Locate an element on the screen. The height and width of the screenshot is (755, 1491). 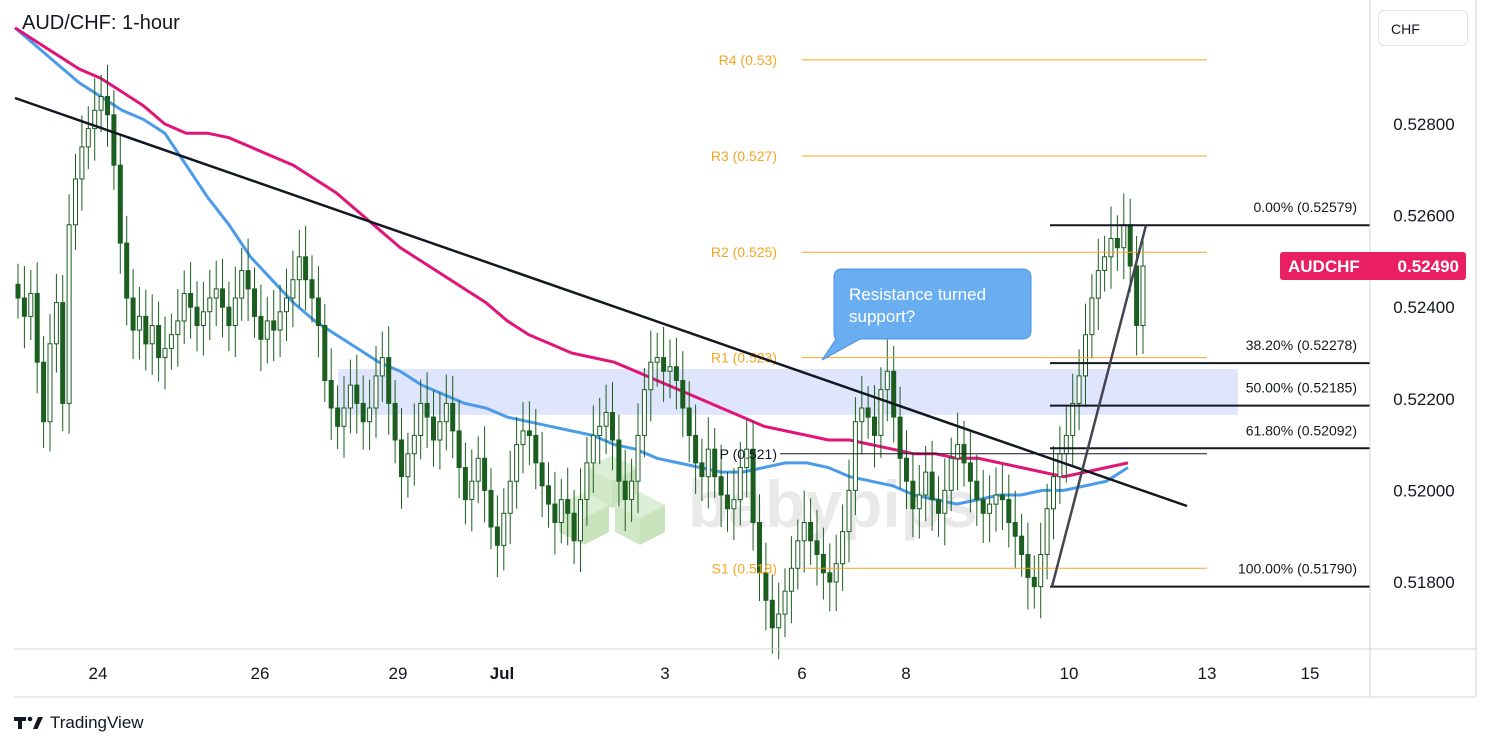
time-tick-label: 13 is located at coordinates (1207, 673).